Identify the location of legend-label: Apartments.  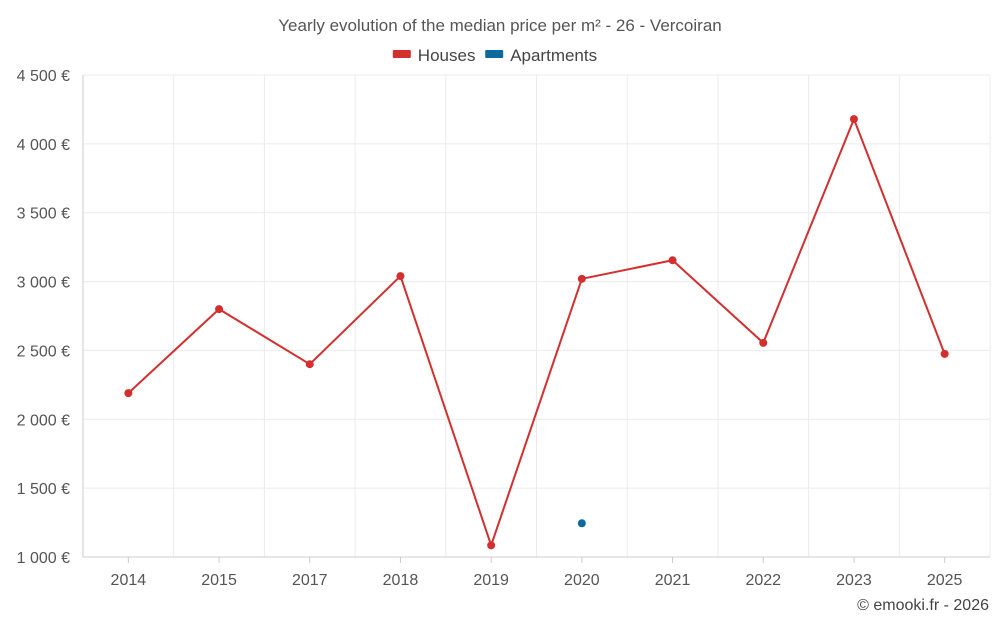
(553, 55).